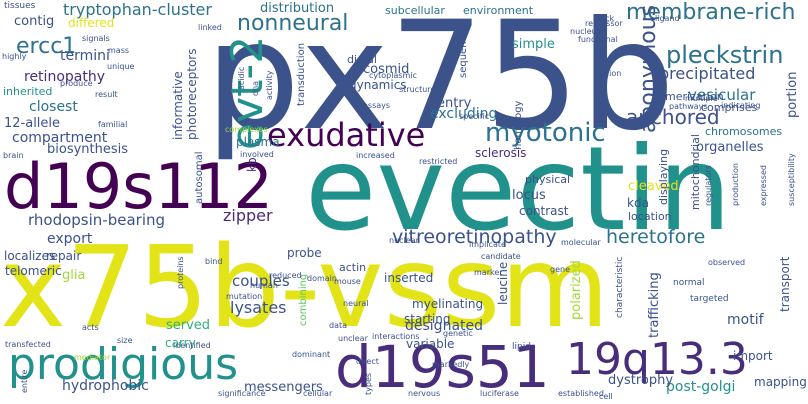  Describe the element at coordinates (464, 114) in the screenshot. I see `cloud-word-excluding: excluding` at that location.